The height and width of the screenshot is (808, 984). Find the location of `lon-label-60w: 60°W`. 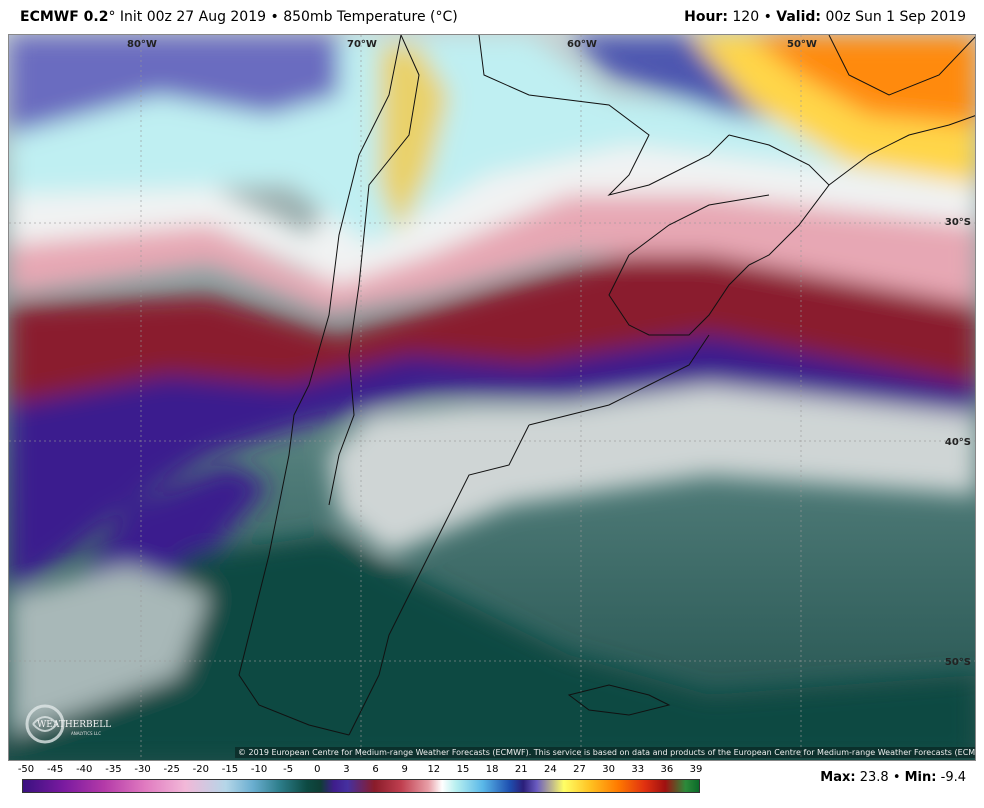

lon-label-60w: 60°W is located at coordinates (582, 44).